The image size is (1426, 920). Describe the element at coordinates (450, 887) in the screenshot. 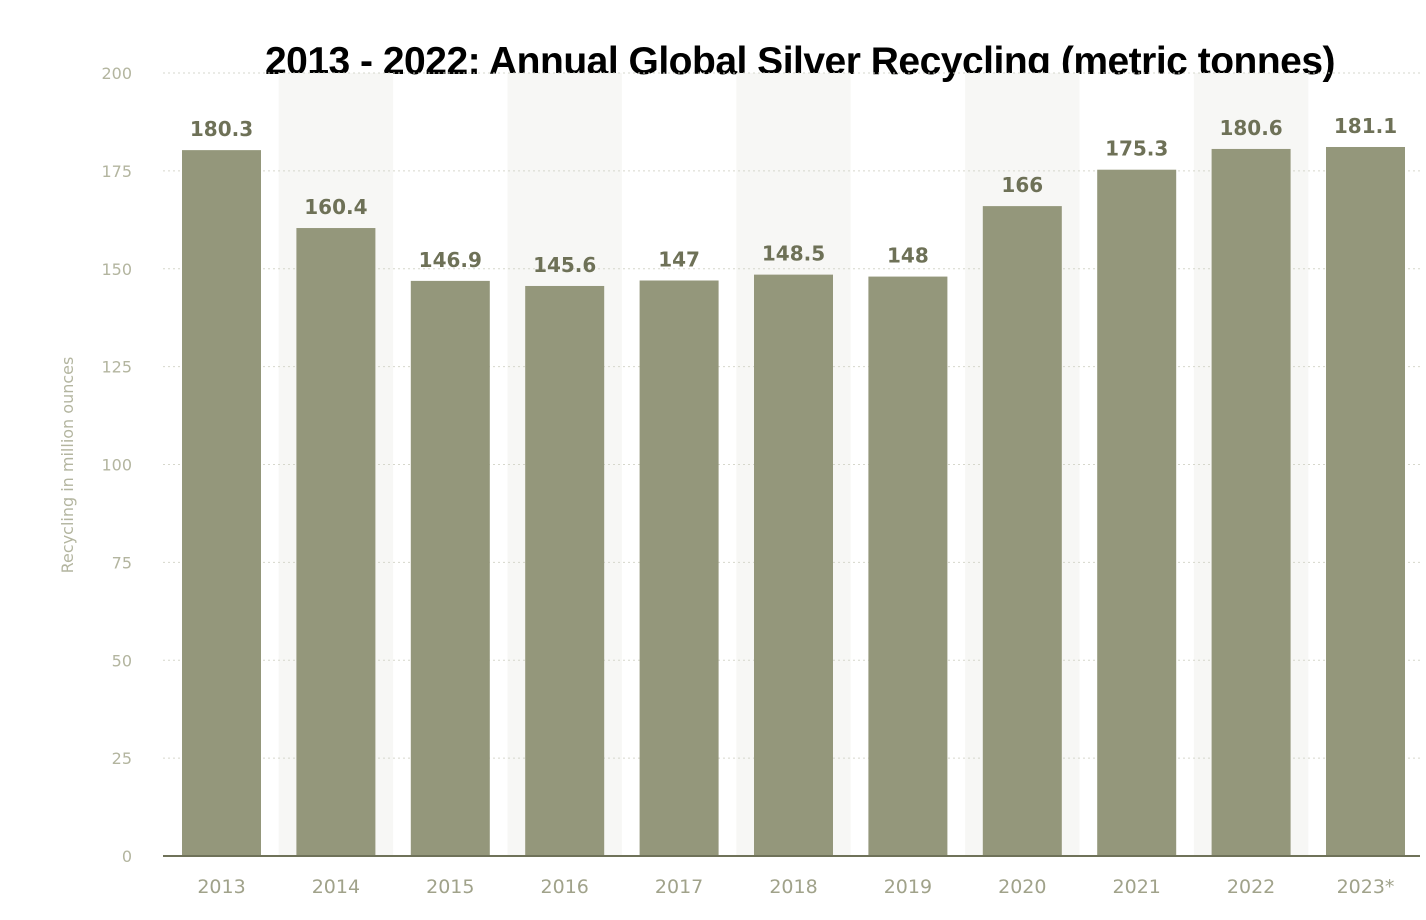

I see `x-tick-label: 2015` at that location.